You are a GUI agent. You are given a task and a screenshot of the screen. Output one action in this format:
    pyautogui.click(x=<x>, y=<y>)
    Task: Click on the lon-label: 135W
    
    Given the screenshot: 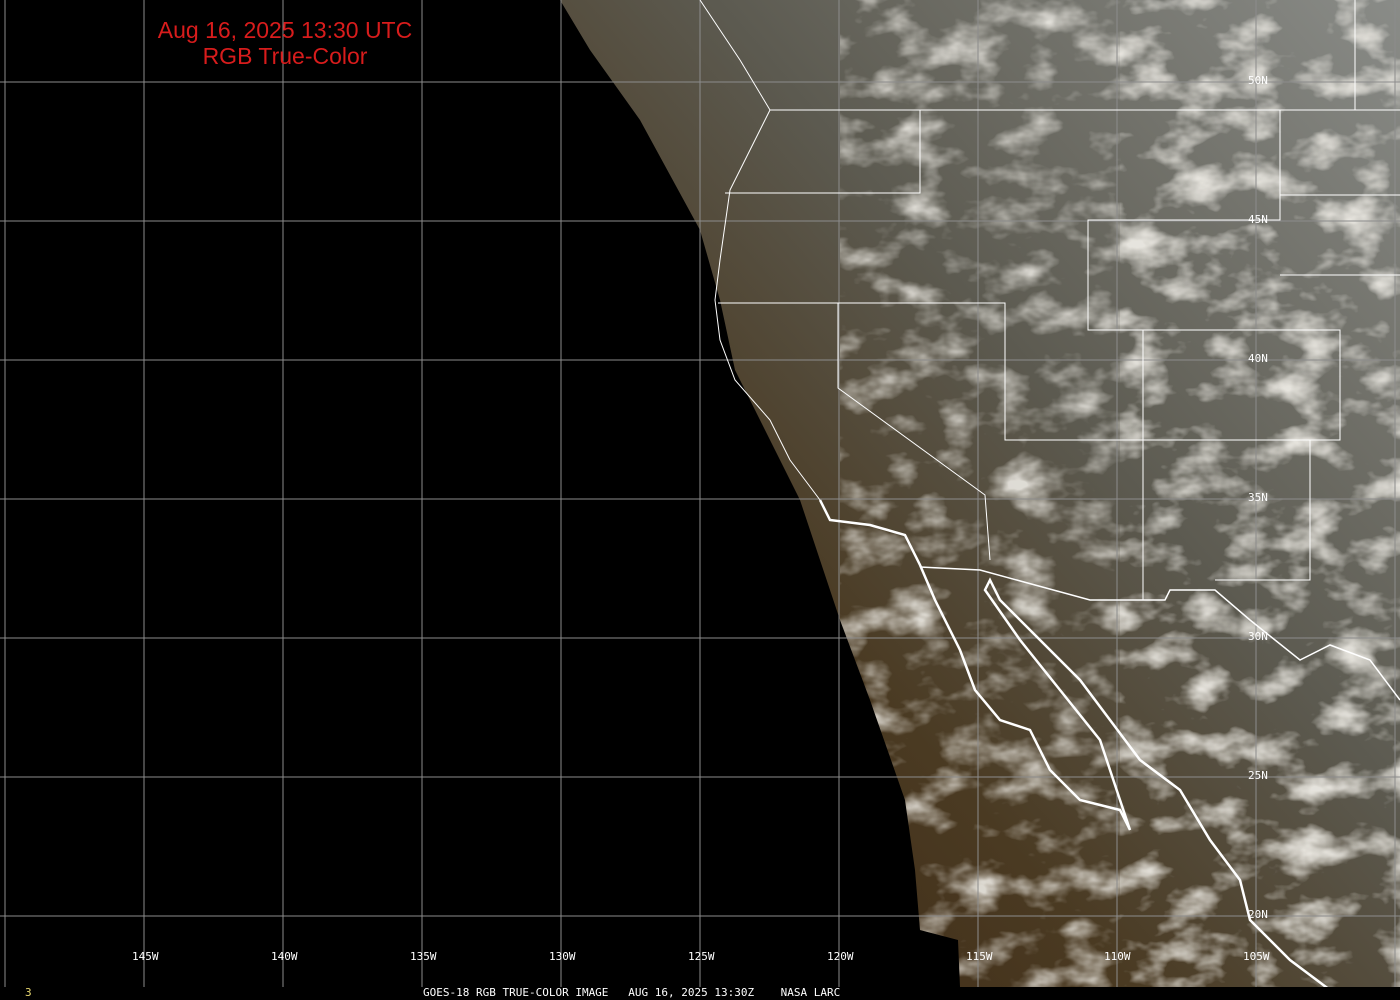 What is the action you would take?
    pyautogui.click(x=423, y=956)
    